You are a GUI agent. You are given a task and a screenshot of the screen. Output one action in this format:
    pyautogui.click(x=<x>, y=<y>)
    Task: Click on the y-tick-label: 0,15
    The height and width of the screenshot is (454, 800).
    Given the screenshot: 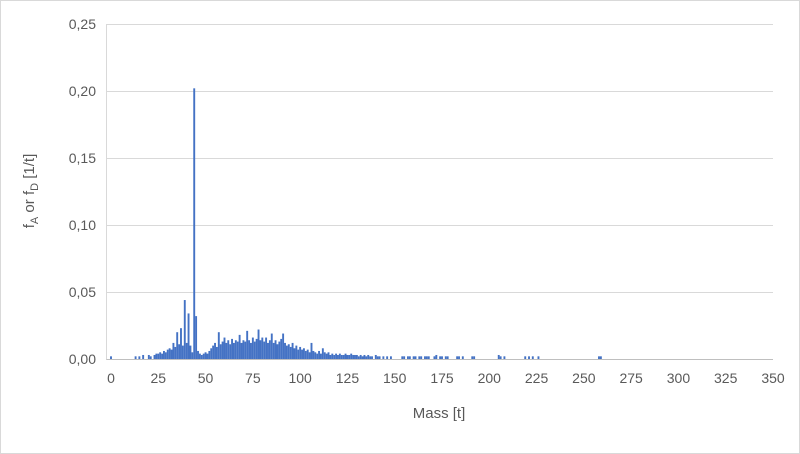 What is the action you would take?
    pyautogui.click(x=82, y=158)
    